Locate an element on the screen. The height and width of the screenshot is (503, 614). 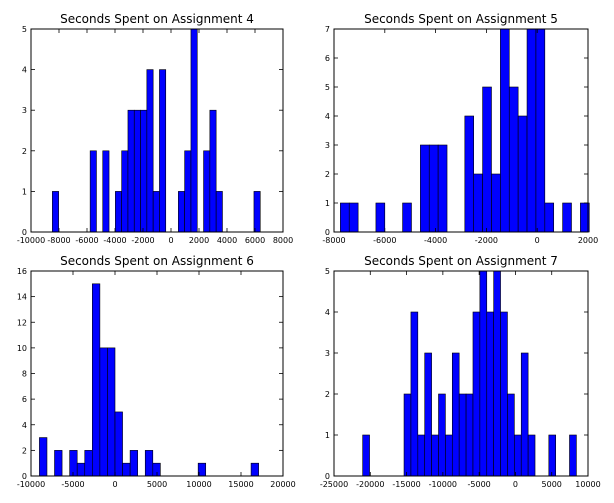
chart-title: Seconds Spent on Assignment 7 is located at coordinates (461, 261).